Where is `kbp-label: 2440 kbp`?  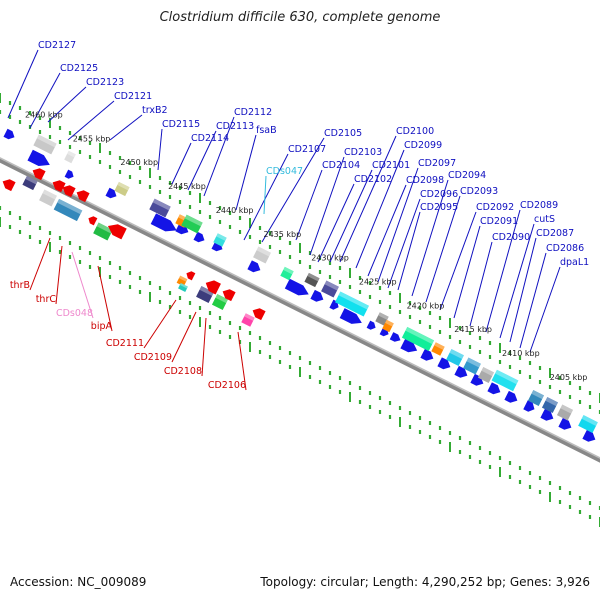 kbp-label: 2440 kbp is located at coordinates (235, 210).